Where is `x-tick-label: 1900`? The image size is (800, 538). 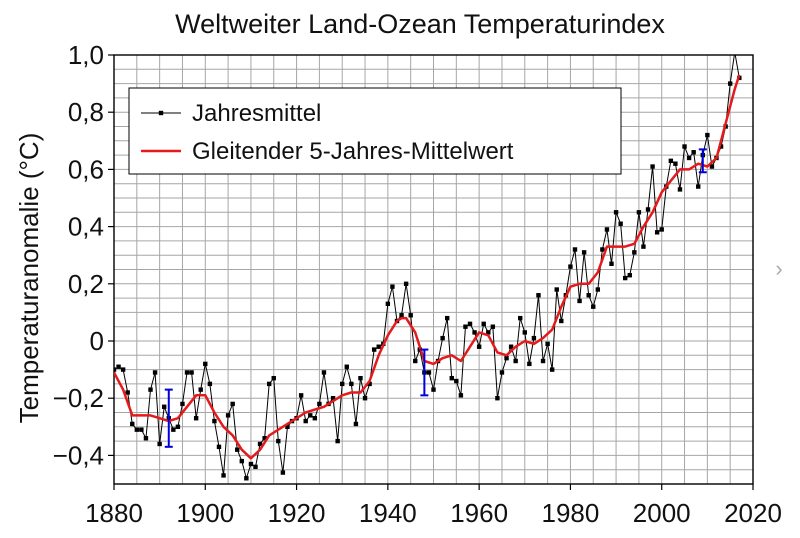 x-tick-label: 1900 is located at coordinates (205, 513).